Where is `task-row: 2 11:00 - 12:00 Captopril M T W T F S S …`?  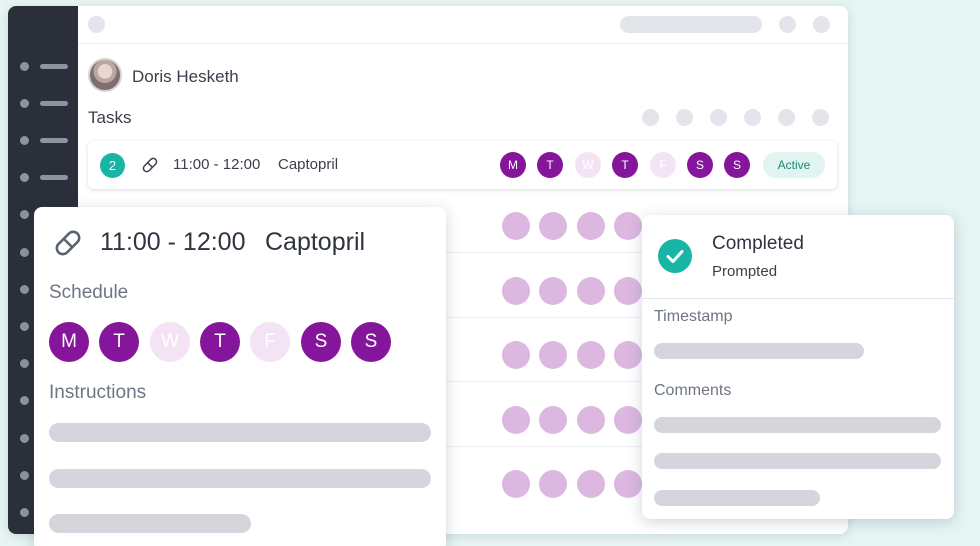 task-row: 2 11:00 - 12:00 Captopril M T W T F S S … is located at coordinates (462, 165).